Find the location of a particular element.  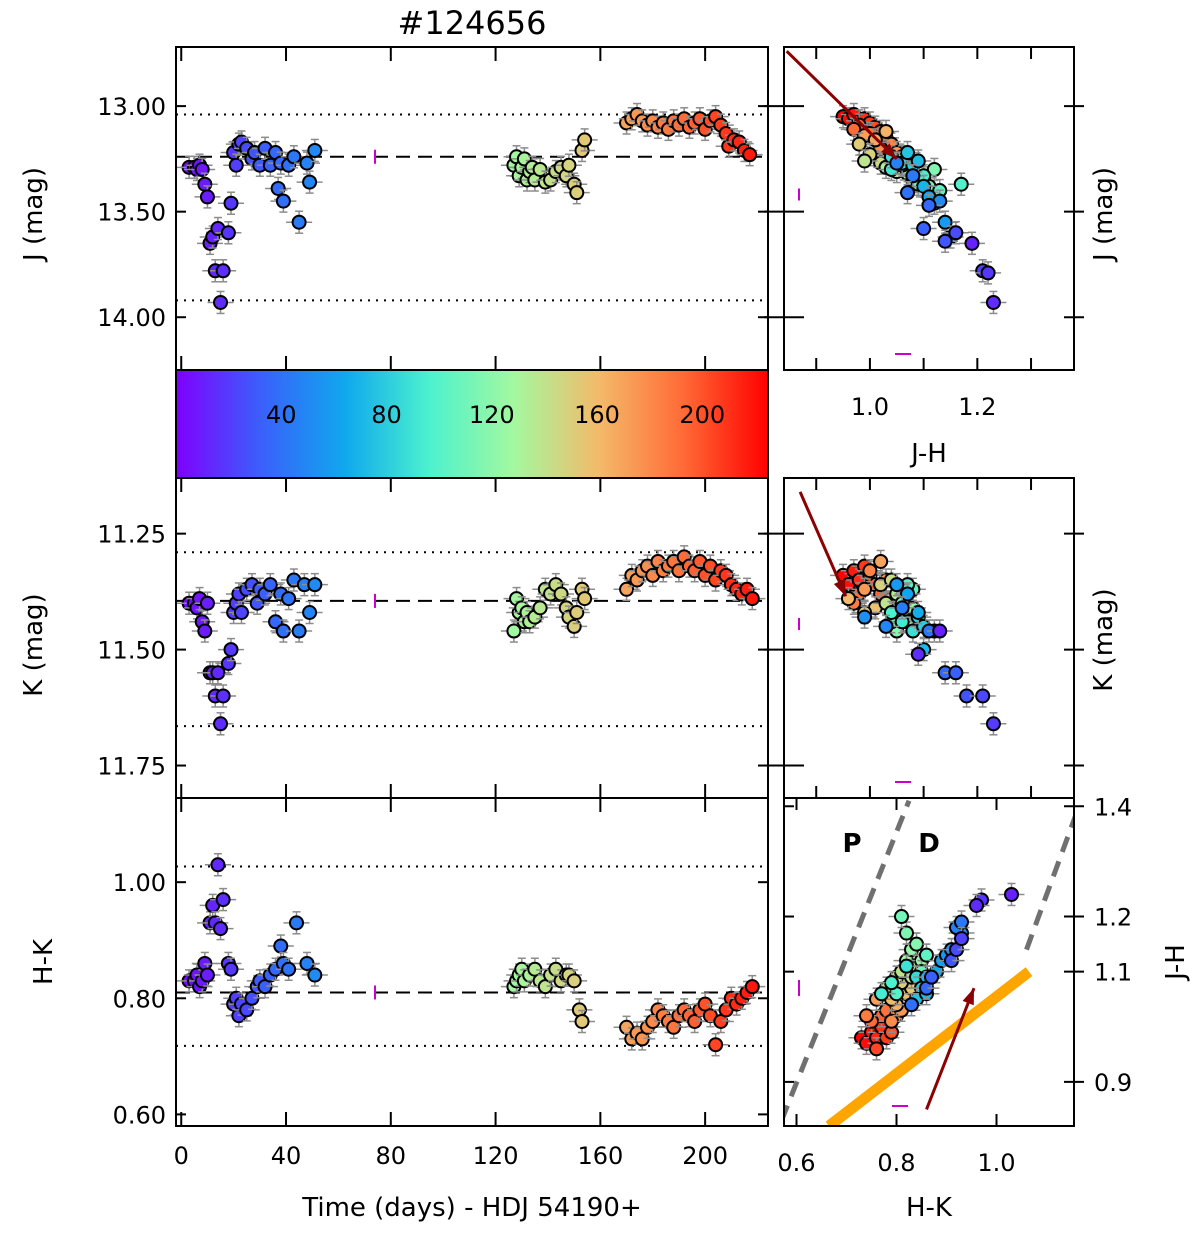

x-tick-label: 80 is located at coordinates (391, 1156).